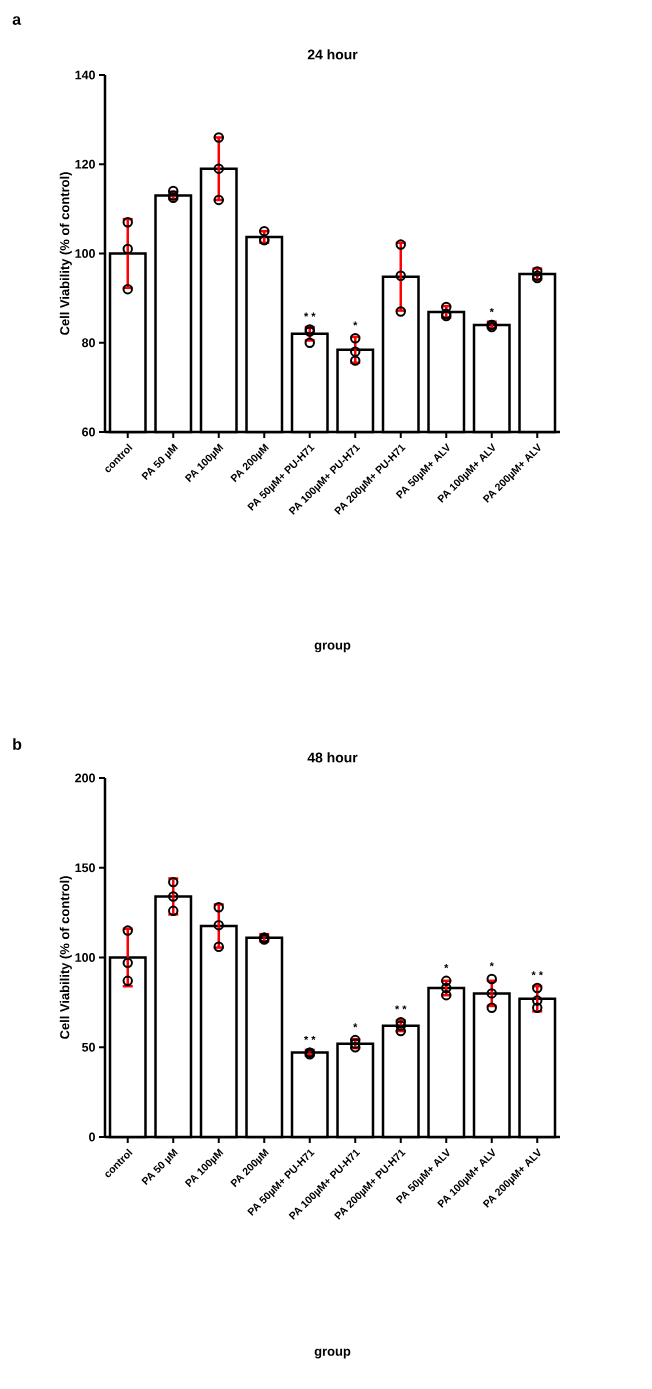  I want to click on y-tick-label: 80, so click(88, 343).